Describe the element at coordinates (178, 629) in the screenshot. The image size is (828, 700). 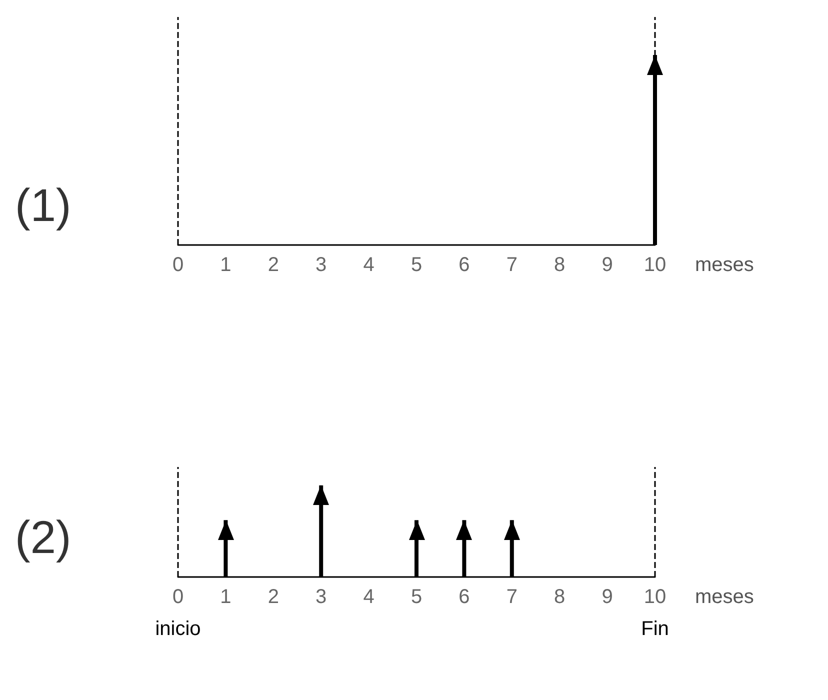
I see `ref-line-label: inicio` at that location.